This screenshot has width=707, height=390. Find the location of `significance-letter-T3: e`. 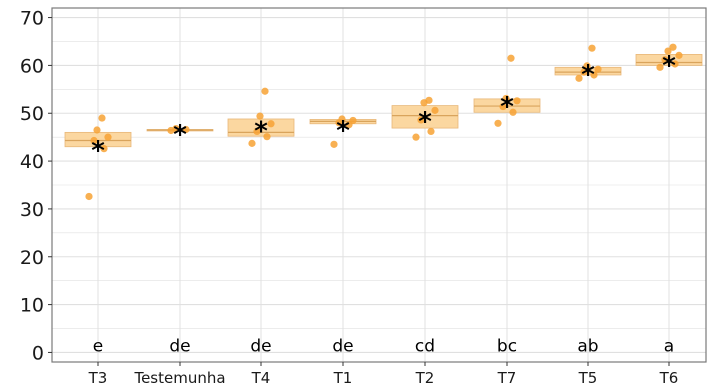

significance-letter-T3: e is located at coordinates (98, 346).